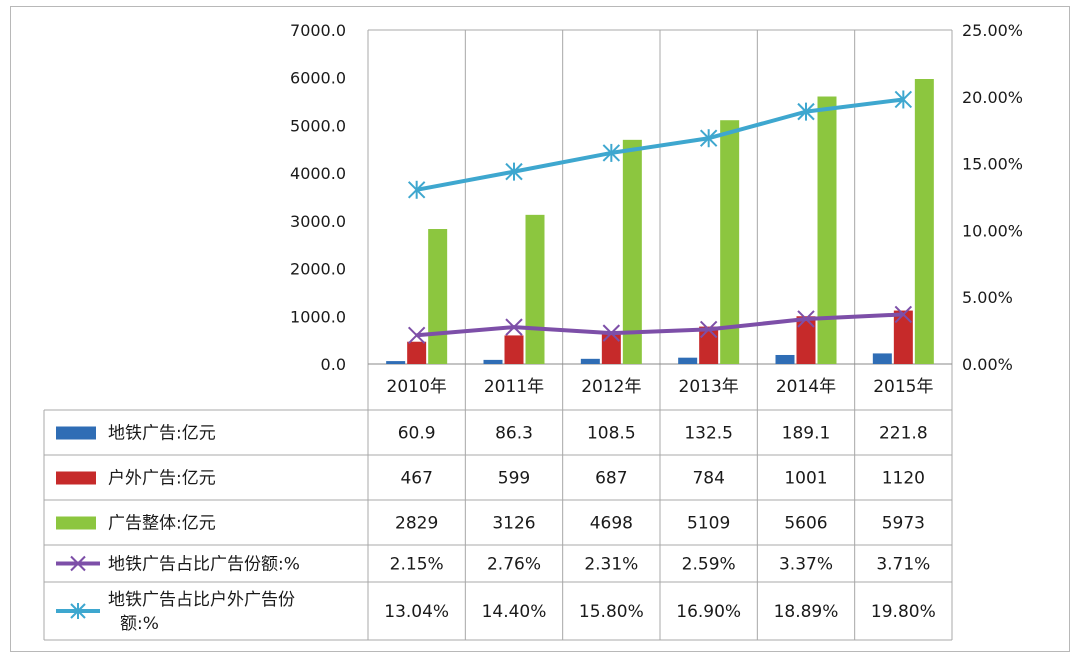  I want to click on data-table-value: 467, so click(416, 479).